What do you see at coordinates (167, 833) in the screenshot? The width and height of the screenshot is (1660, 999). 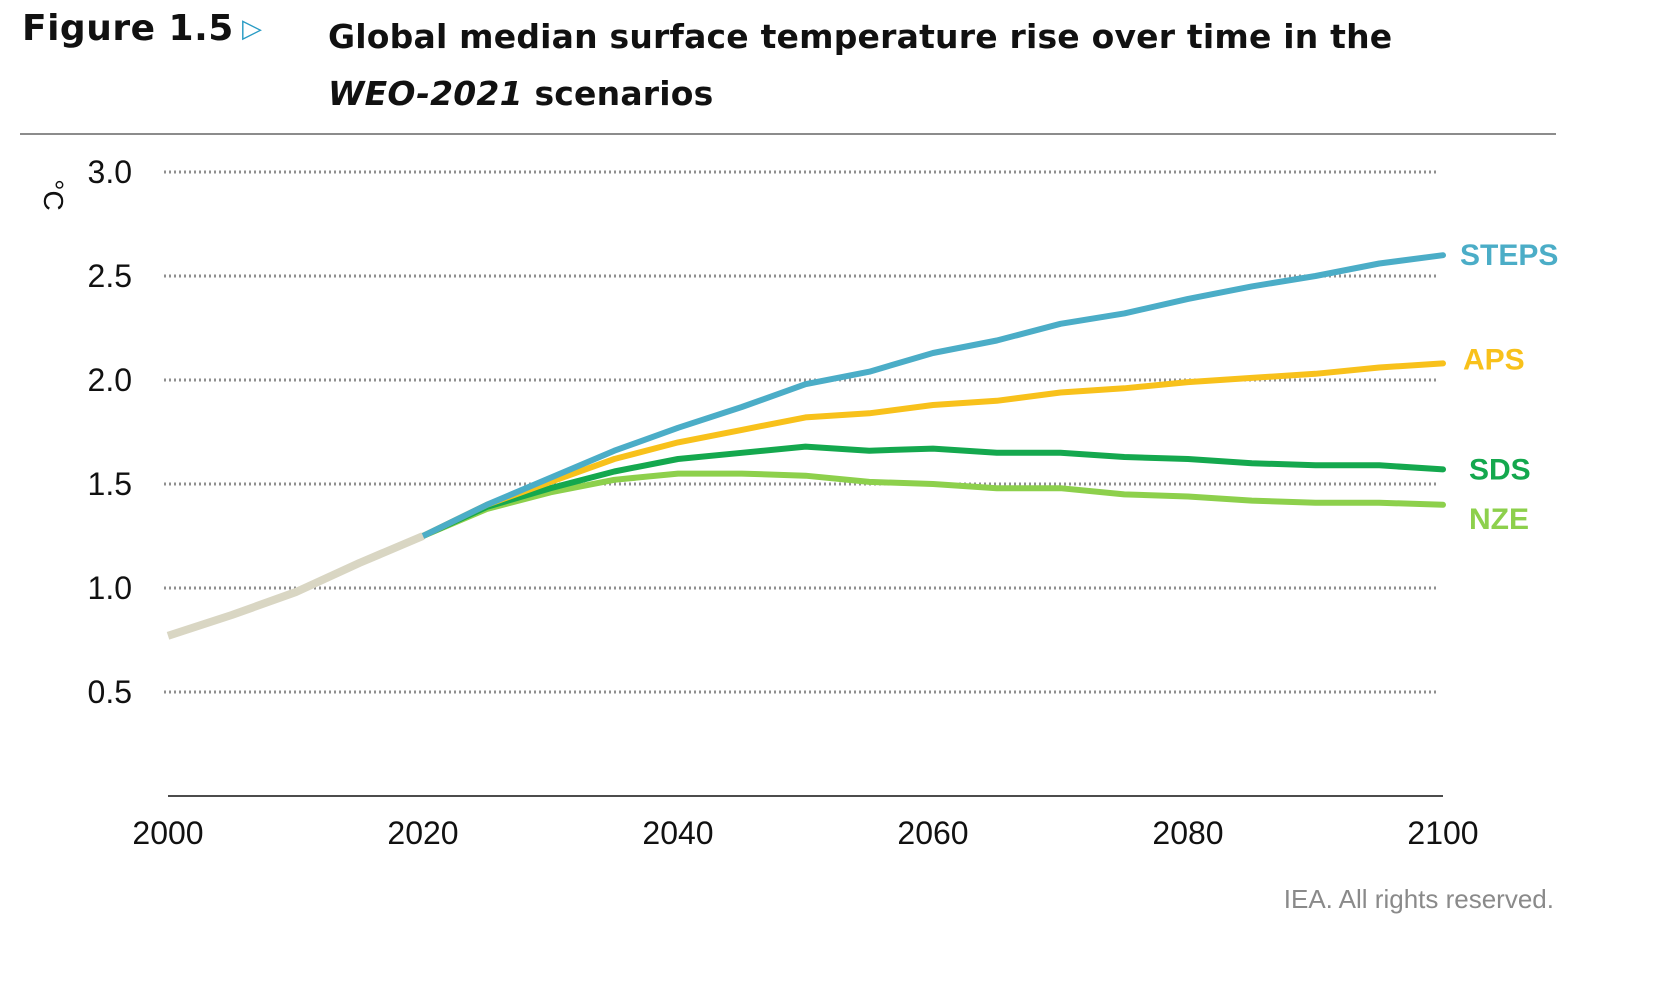 I see `x-tick-label: 2000` at bounding box center [167, 833].